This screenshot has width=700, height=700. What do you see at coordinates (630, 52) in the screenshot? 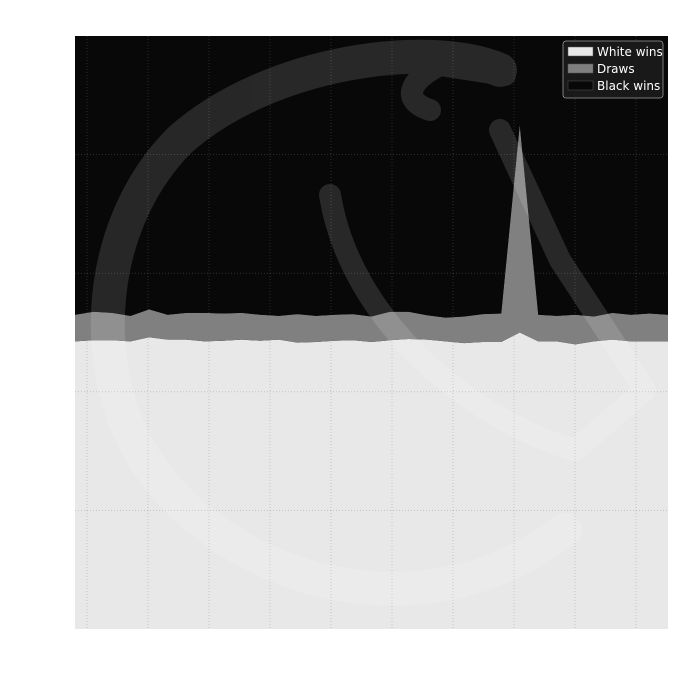
I see `legend-label: White wins` at bounding box center [630, 52].